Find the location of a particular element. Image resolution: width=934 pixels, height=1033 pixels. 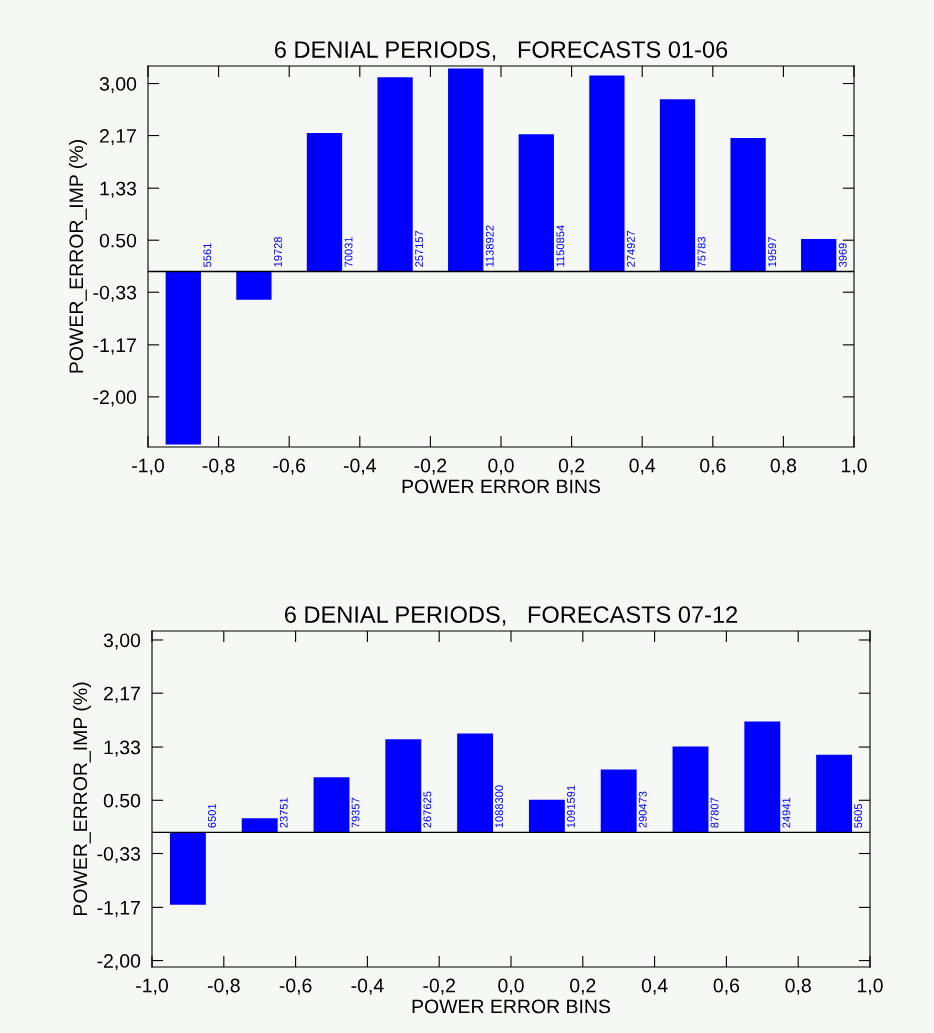

annotation: 267625 is located at coordinates (427, 809).